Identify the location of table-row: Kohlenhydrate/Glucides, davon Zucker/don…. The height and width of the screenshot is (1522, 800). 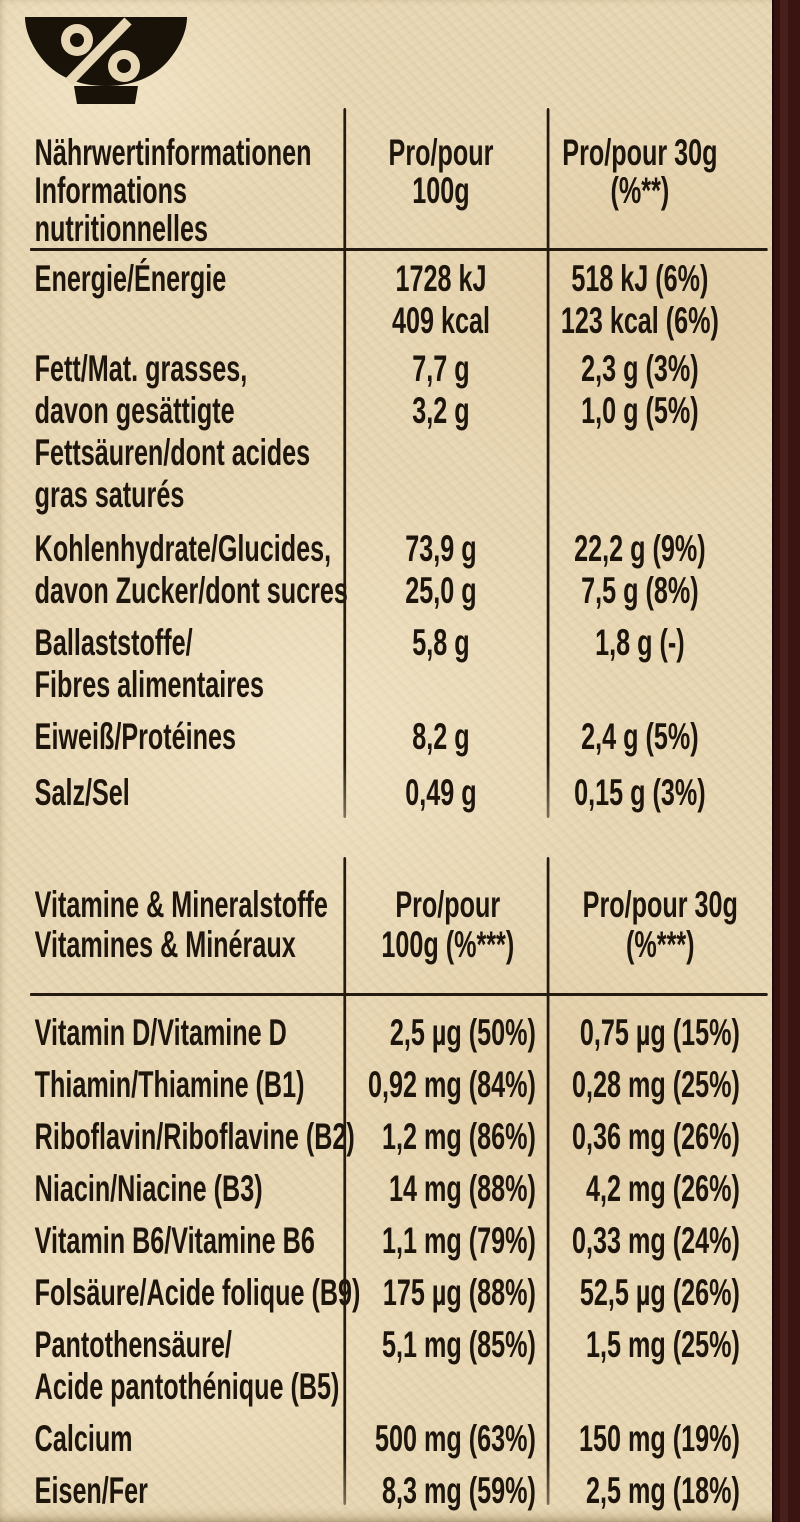
(400, 570).